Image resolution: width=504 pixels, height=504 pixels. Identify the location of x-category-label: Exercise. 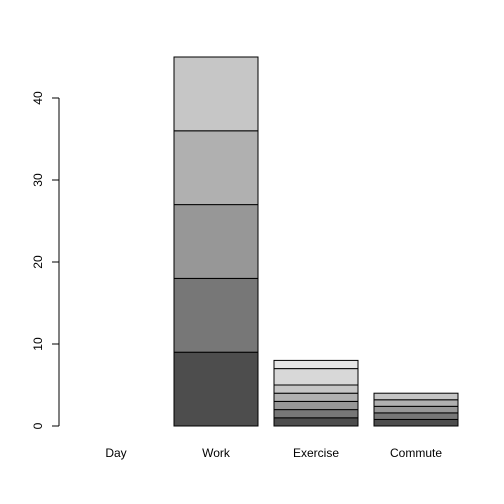
(316, 453).